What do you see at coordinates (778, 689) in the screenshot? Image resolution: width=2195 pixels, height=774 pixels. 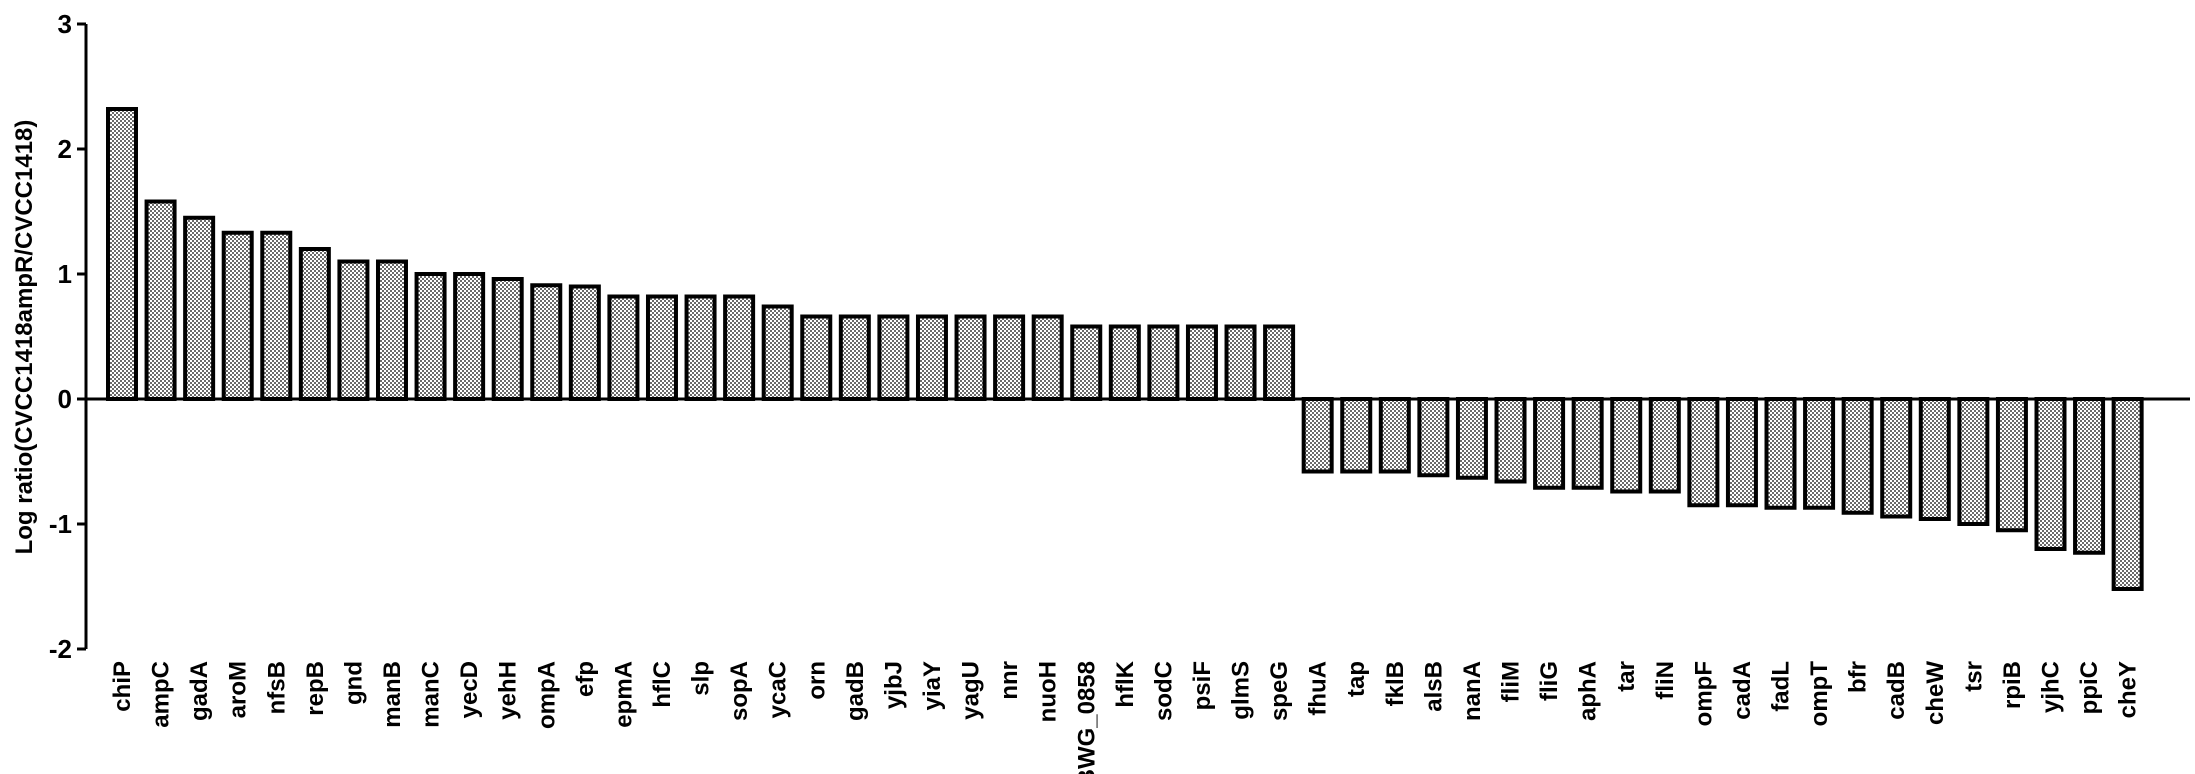 I see `x-tick-label: ycaC` at bounding box center [778, 689].